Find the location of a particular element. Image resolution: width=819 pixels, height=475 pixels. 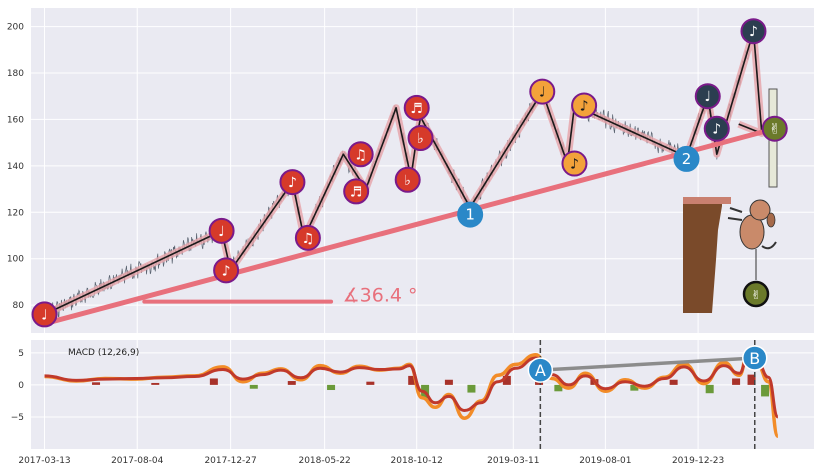

cliff-top is located at coordinates (707, 200).